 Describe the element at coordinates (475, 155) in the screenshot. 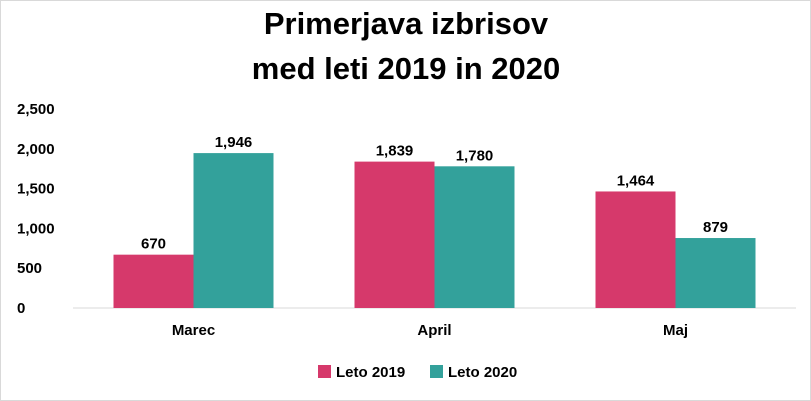

I see `data-label: 1,780` at that location.